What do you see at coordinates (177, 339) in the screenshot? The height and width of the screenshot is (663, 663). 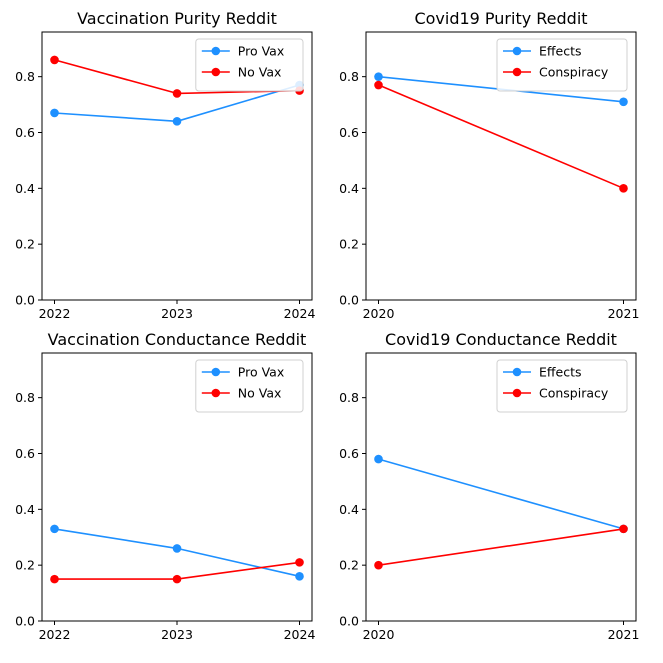 I see `subplot-title: Vaccination Conductance Reddit` at bounding box center [177, 339].